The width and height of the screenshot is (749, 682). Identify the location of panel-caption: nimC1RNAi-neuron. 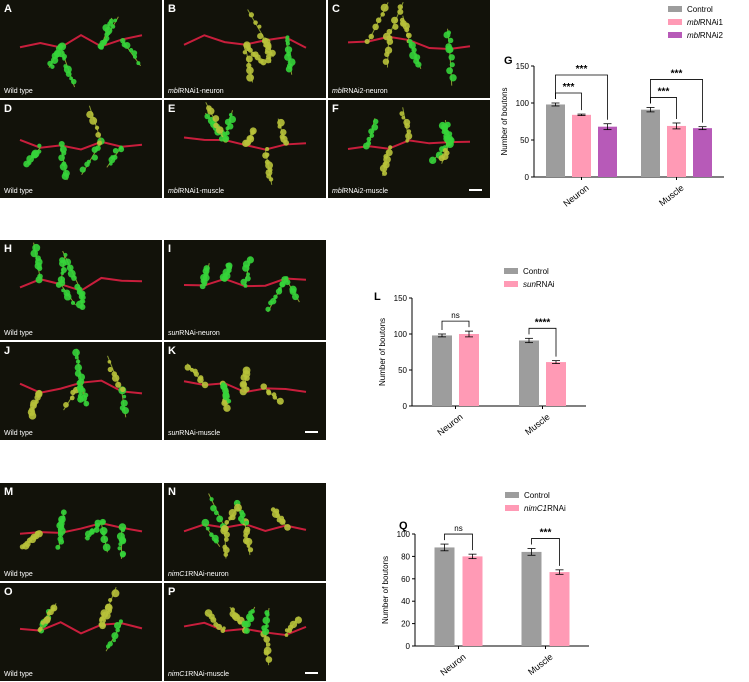
(198, 574).